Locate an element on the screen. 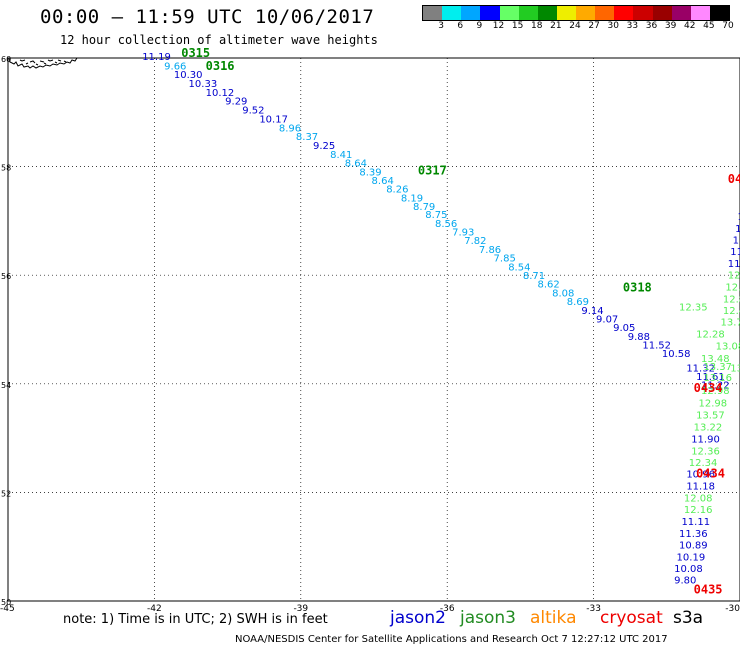 The image size is (740, 650). satellite-legend-altika: altika is located at coordinates (553, 618).